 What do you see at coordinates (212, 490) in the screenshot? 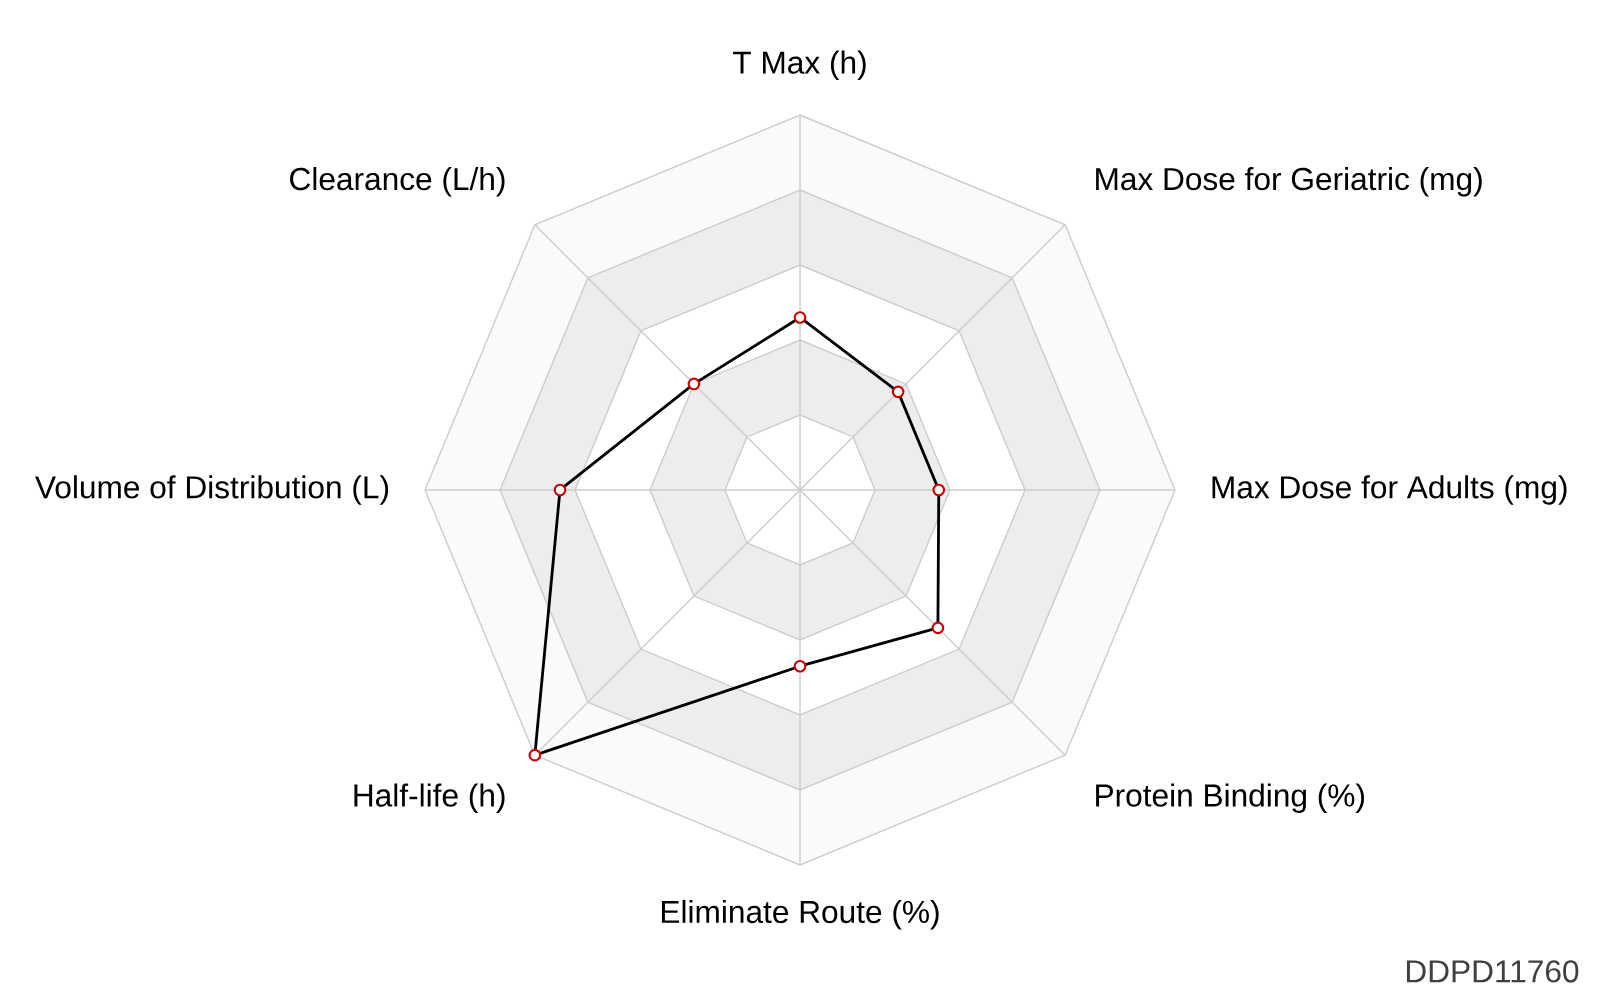
I see `spoke-label: Volume of Distribution (L)` at bounding box center [212, 490].